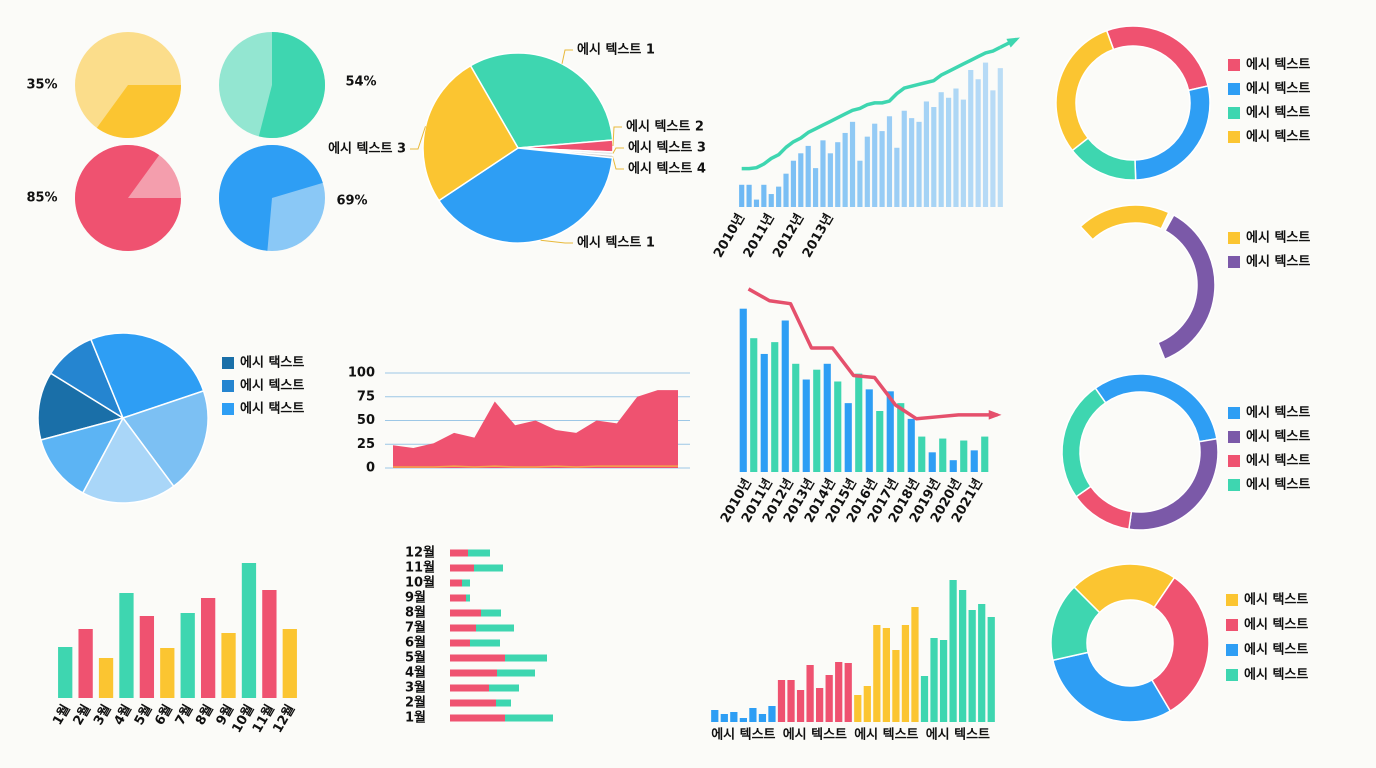  Describe the element at coordinates (360, 82) in the screenshot. I see `percent-label: 54%` at that location.